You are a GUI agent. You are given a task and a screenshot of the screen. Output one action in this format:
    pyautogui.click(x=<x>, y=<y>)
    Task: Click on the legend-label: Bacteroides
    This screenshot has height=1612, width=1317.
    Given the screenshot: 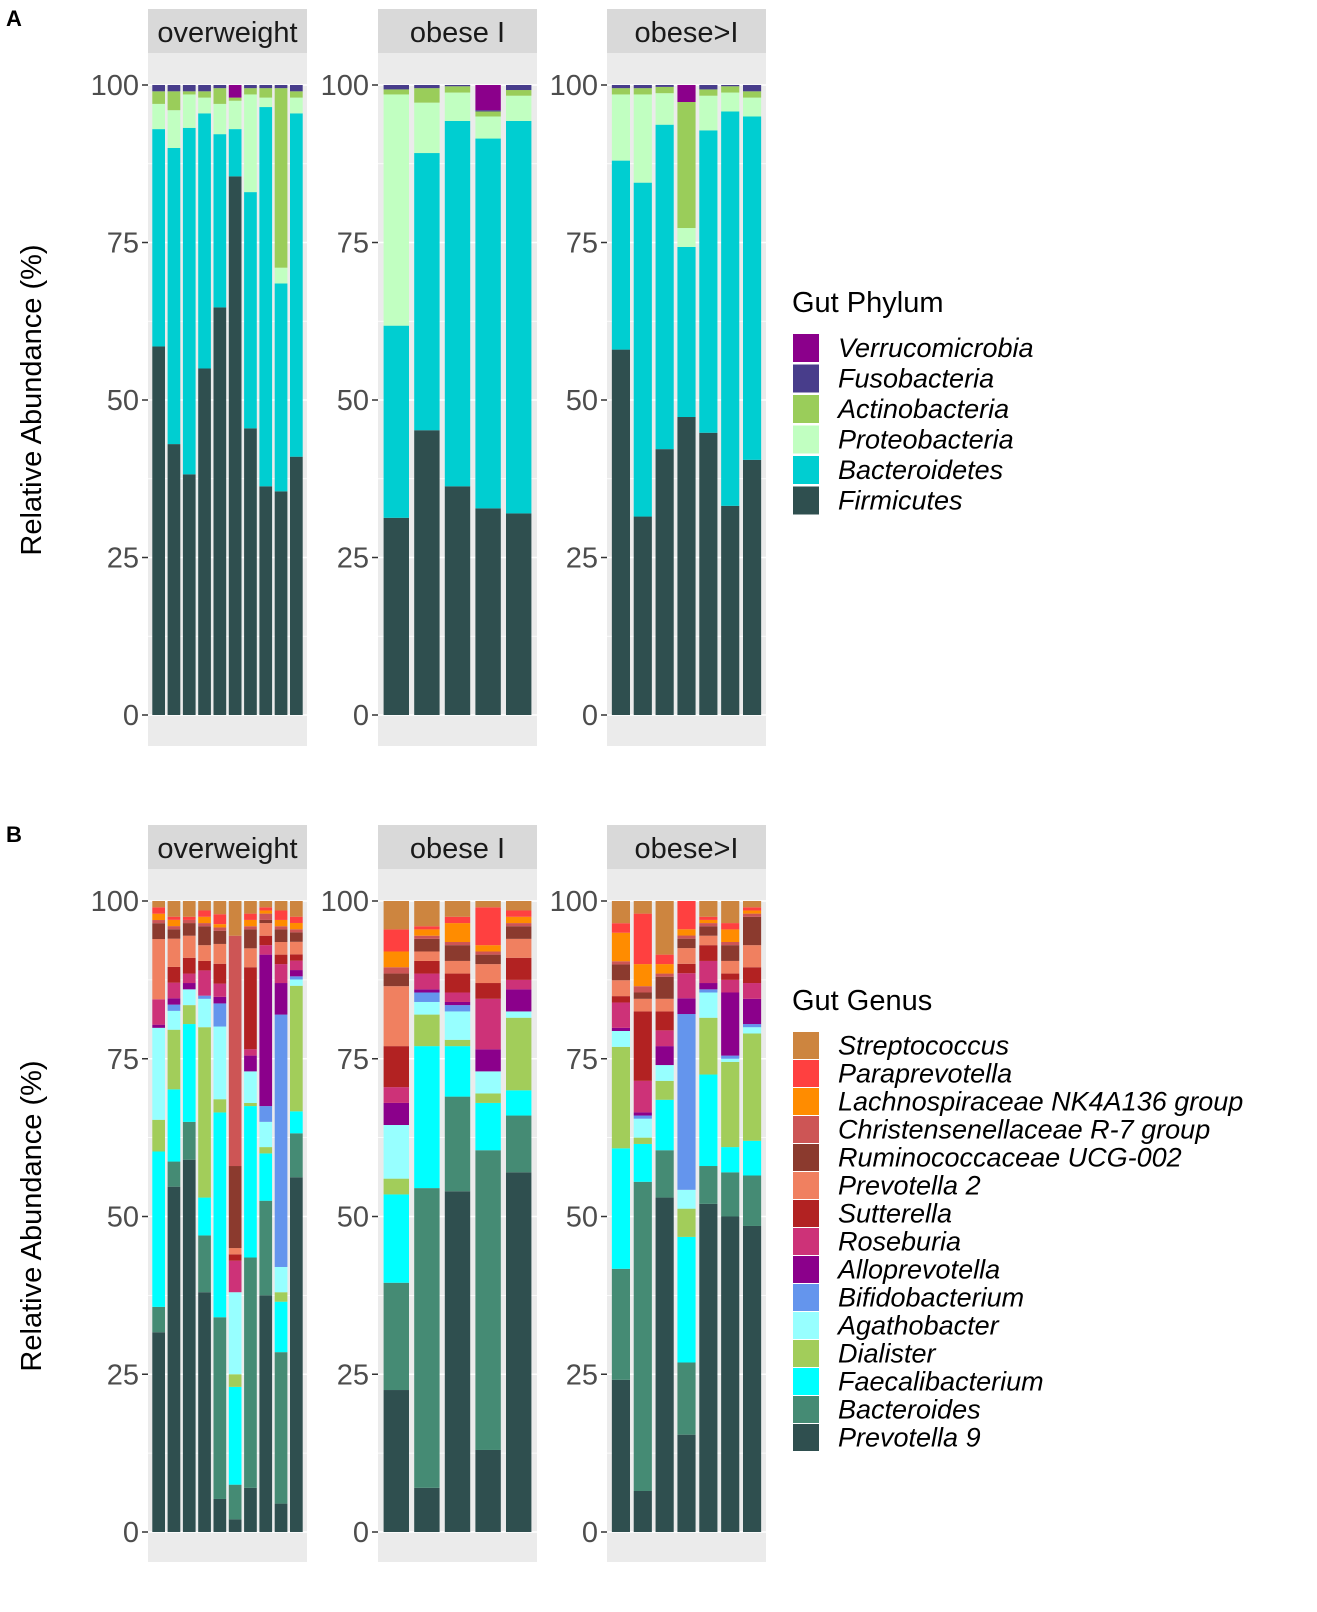 What is the action you would take?
    pyautogui.click(x=909, y=1410)
    